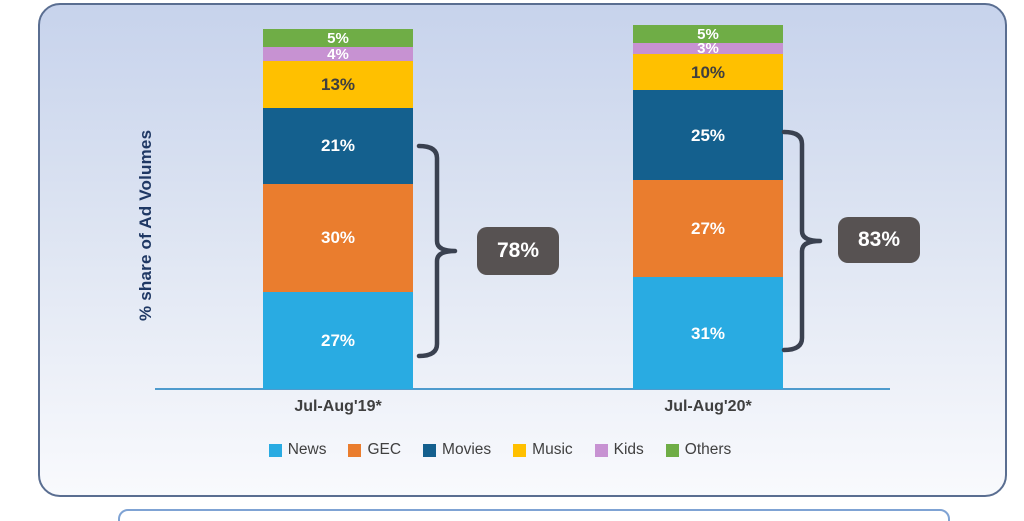 Image resolution: width=1024 pixels, height=521 pixels. Describe the element at coordinates (628, 449) in the screenshot. I see `legend-label: Kids` at that location.